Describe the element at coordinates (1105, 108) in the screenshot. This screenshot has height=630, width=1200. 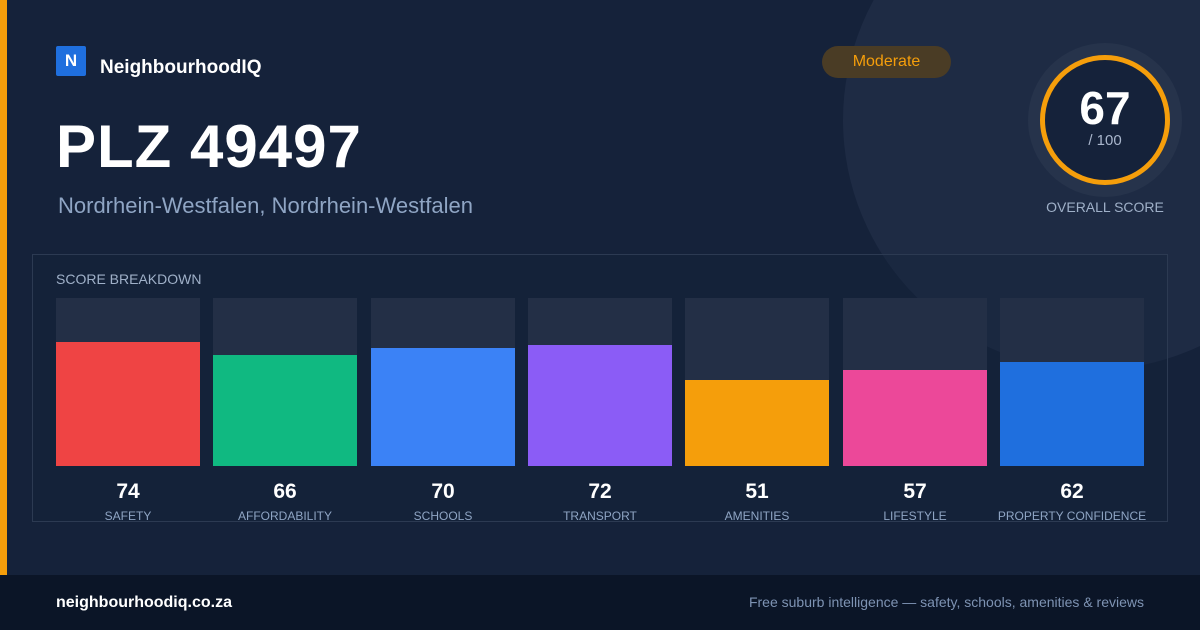
I see `overall-score-value: 67` at that location.